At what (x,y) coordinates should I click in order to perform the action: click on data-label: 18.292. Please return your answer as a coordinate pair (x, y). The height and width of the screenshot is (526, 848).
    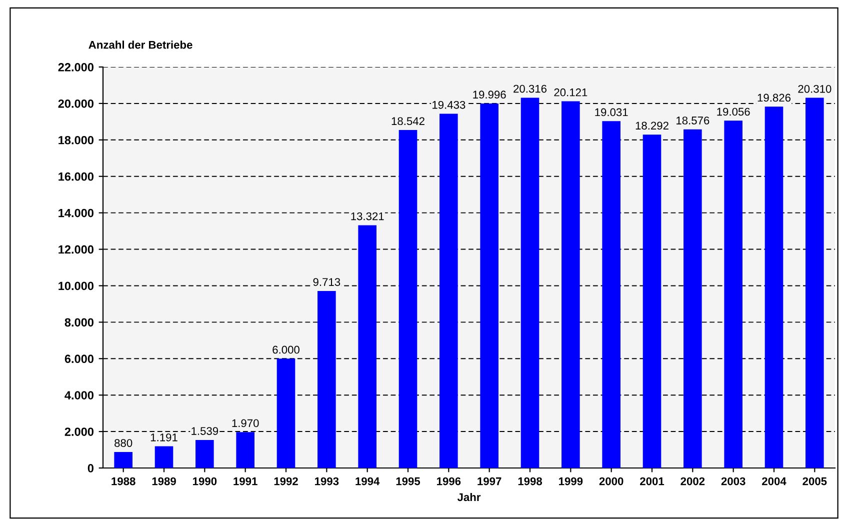
    Looking at the image, I should click on (652, 126).